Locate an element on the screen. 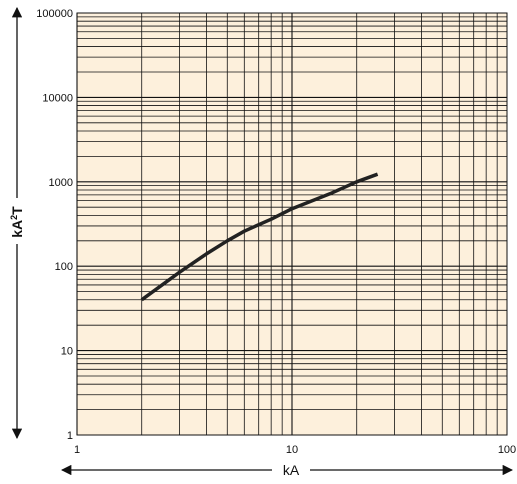 The height and width of the screenshot is (484, 517). series-line is located at coordinates (259, 237).